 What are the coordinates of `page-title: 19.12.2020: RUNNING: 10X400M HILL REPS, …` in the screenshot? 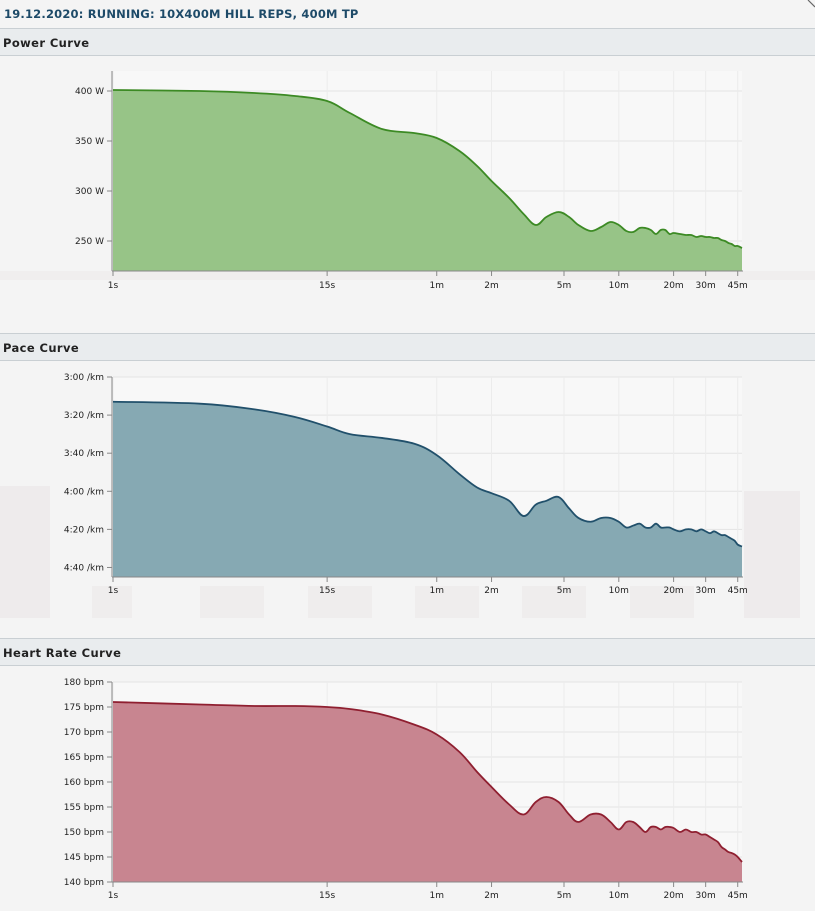 It's located at (181, 14).